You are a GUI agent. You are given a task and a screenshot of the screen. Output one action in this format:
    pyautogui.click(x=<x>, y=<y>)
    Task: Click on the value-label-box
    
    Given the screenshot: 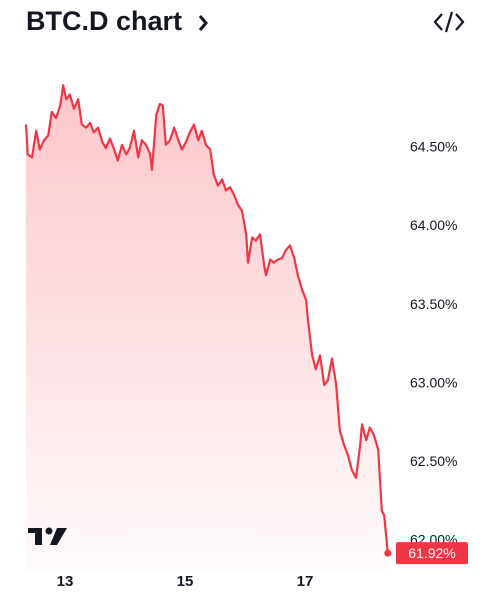 What is the action you would take?
    pyautogui.click(x=432, y=553)
    